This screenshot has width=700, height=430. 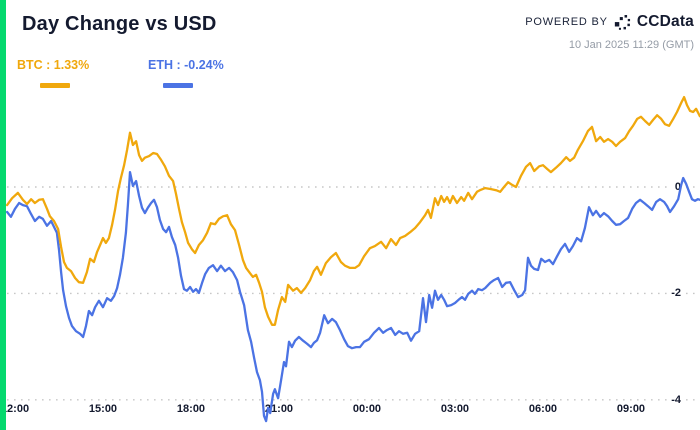 What do you see at coordinates (15, 409) in the screenshot?
I see `x-tick-label: 12:00` at bounding box center [15, 409].